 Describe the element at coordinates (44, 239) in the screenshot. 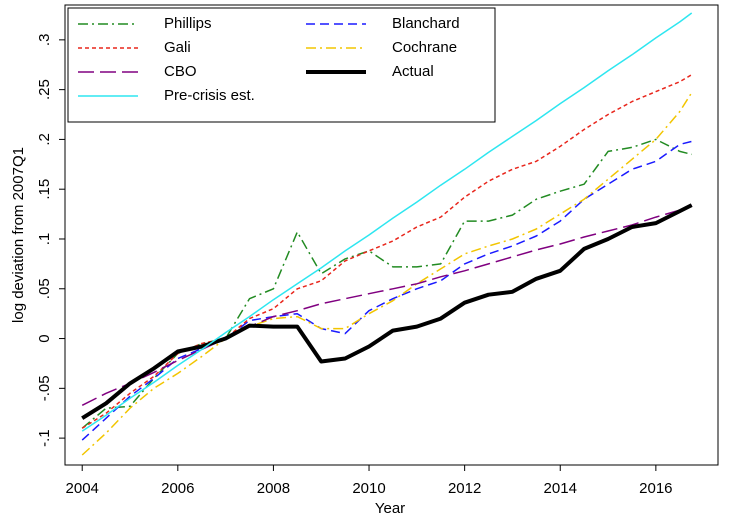

I see `y-tick-label: .1` at that location.